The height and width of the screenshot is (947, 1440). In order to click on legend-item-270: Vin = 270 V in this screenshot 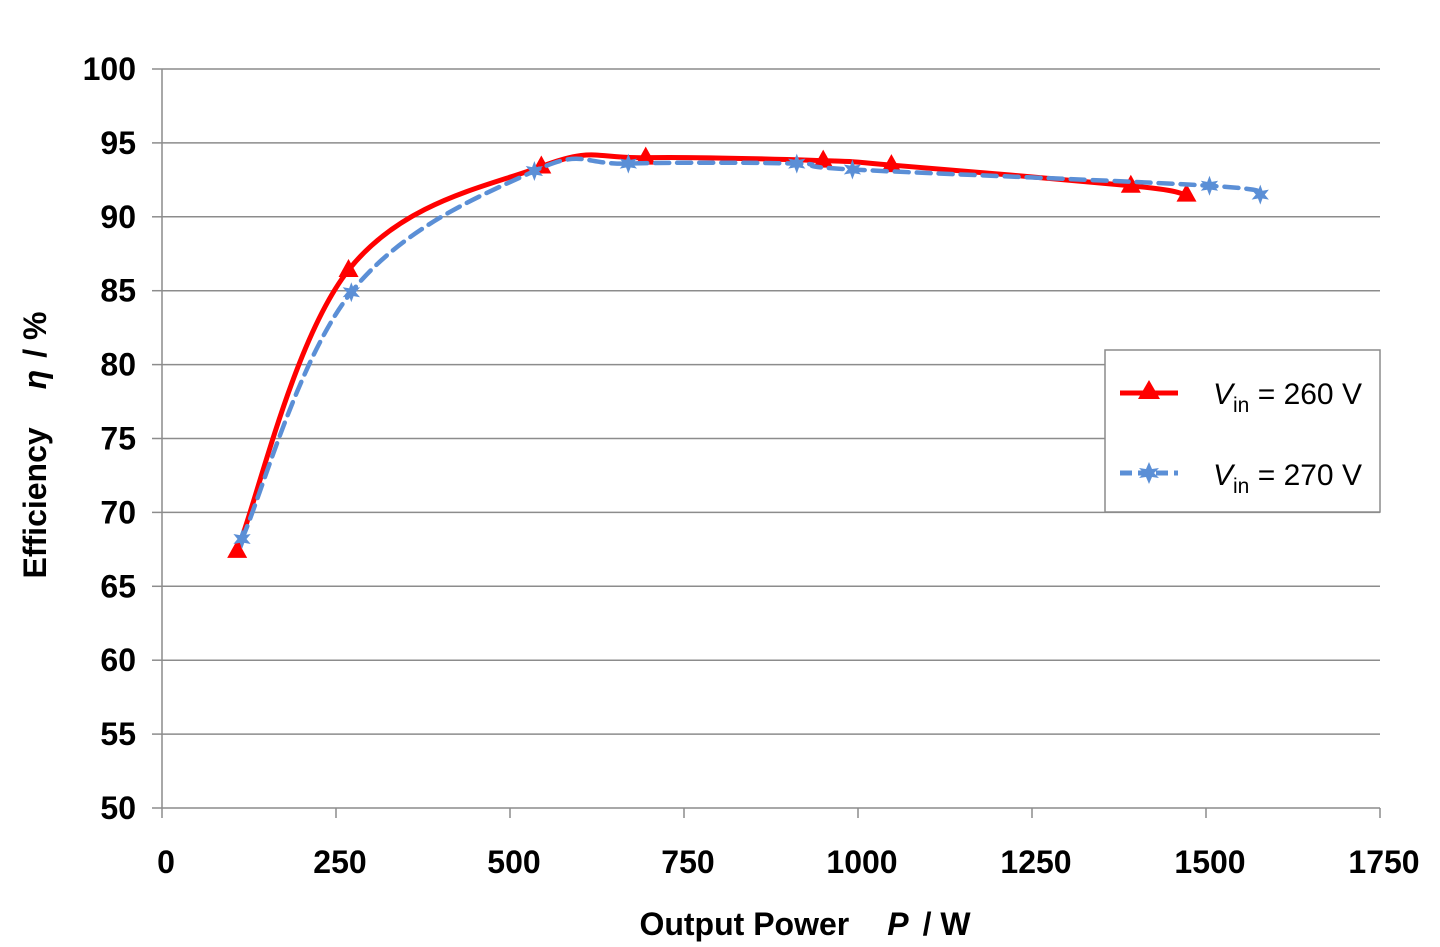, I will do `click(1241, 478)`.